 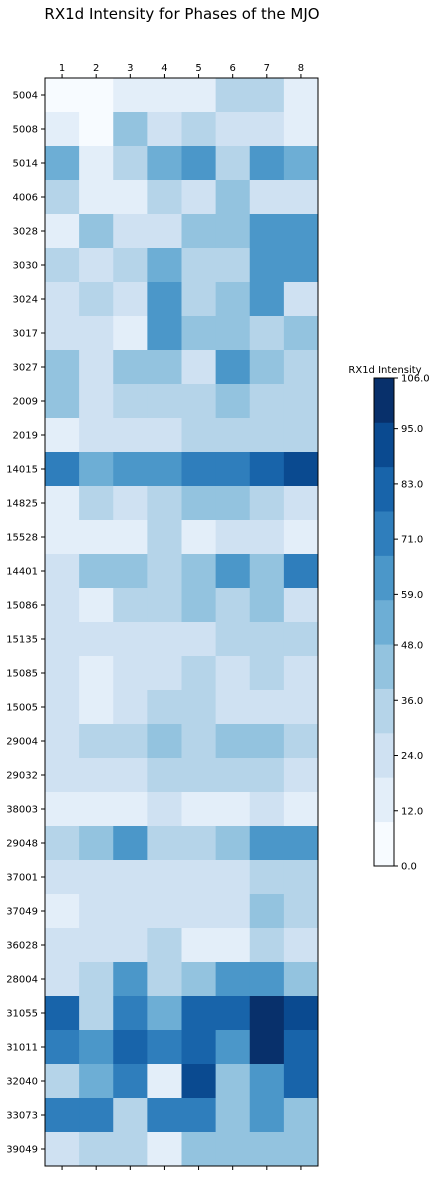 What do you see at coordinates (22, 640) in the screenshot?
I see `y-tick-label: 15135` at bounding box center [22, 640].